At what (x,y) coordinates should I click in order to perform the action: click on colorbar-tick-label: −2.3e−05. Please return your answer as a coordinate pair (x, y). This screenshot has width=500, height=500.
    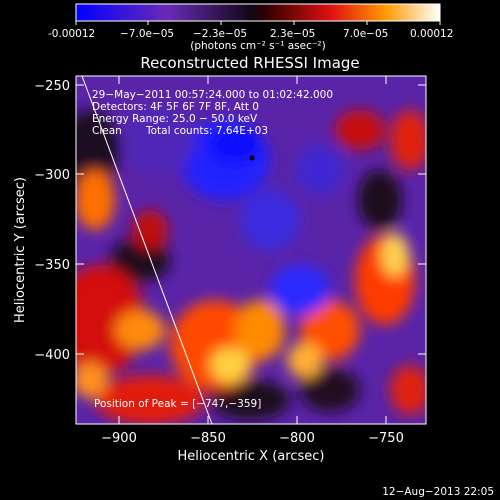
    Looking at the image, I should click on (220, 34).